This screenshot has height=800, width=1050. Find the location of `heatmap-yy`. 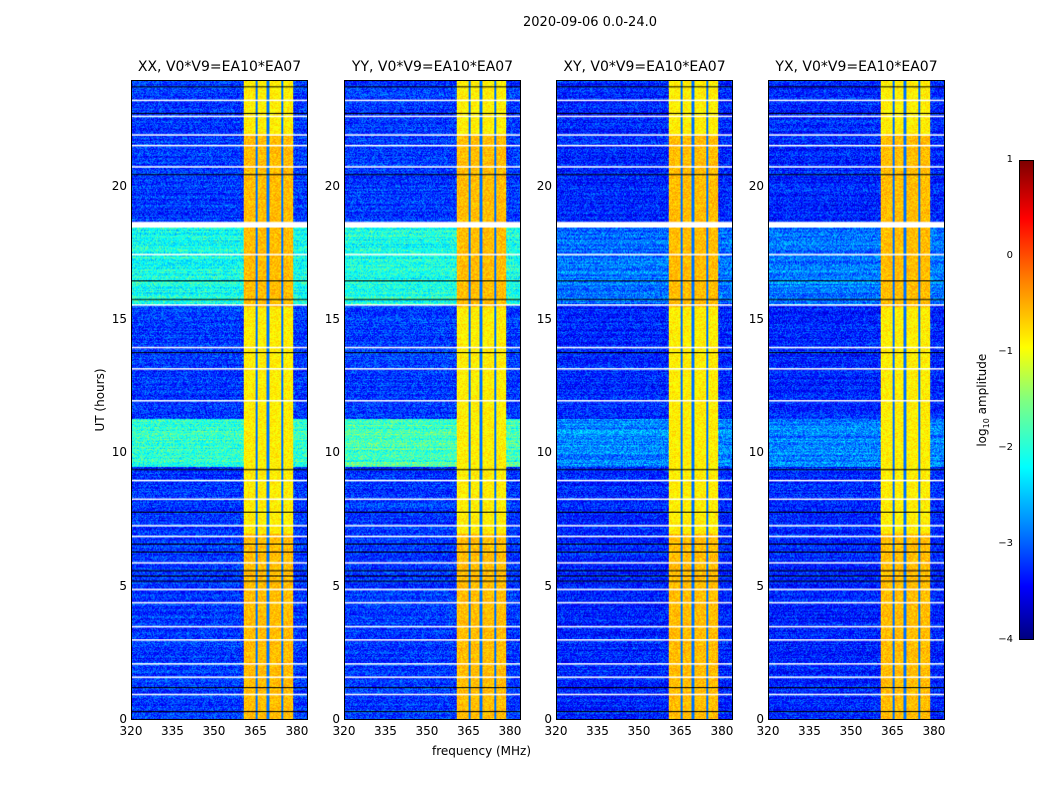

heatmap-yy is located at coordinates (432, 400).